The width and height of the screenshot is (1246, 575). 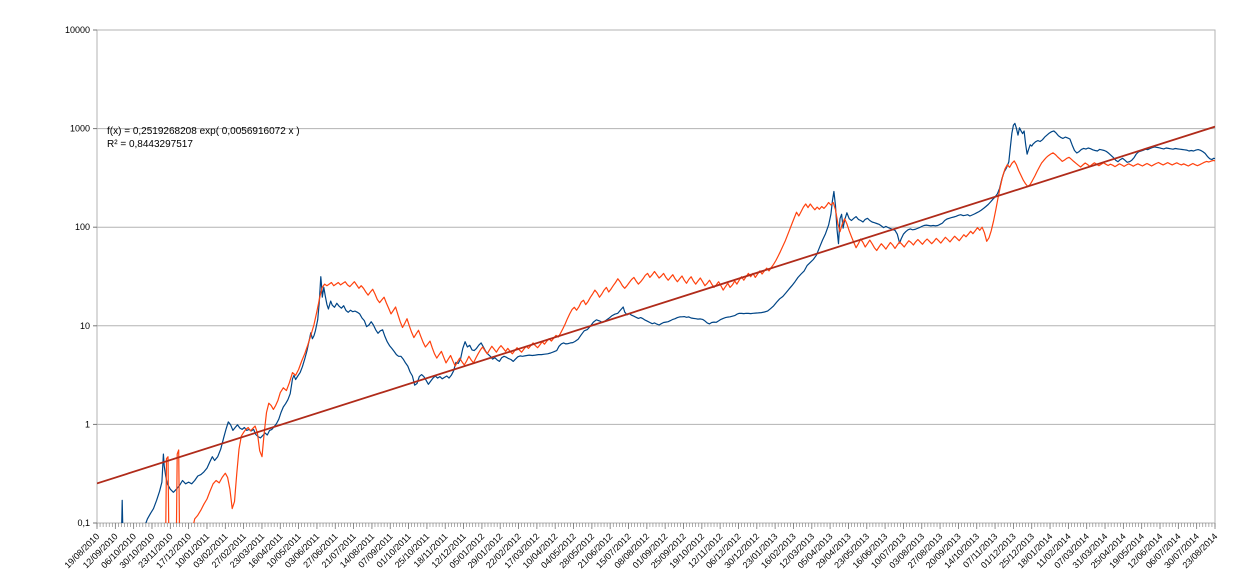 I want to click on y-tick-label: 10000, so click(x=77, y=30).